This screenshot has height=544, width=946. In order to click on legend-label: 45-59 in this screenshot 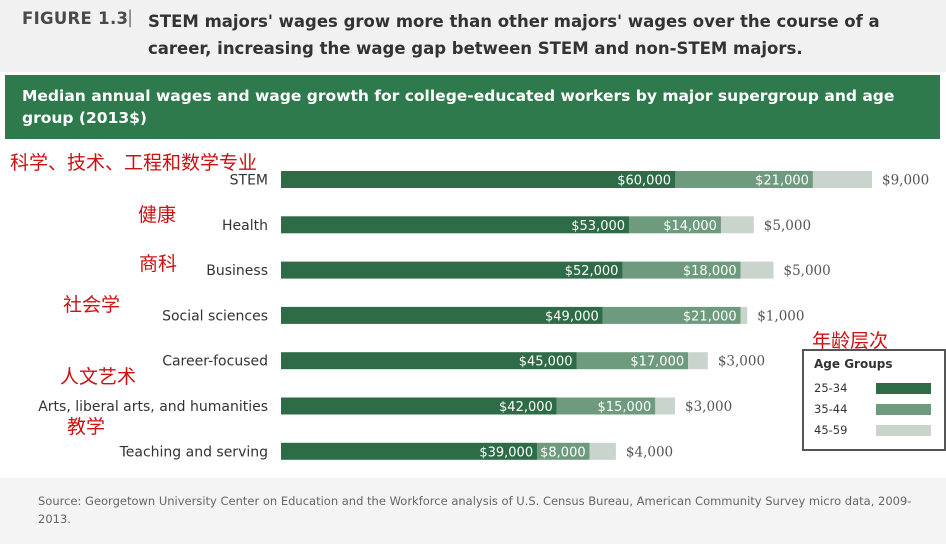, I will do `click(831, 430)`.